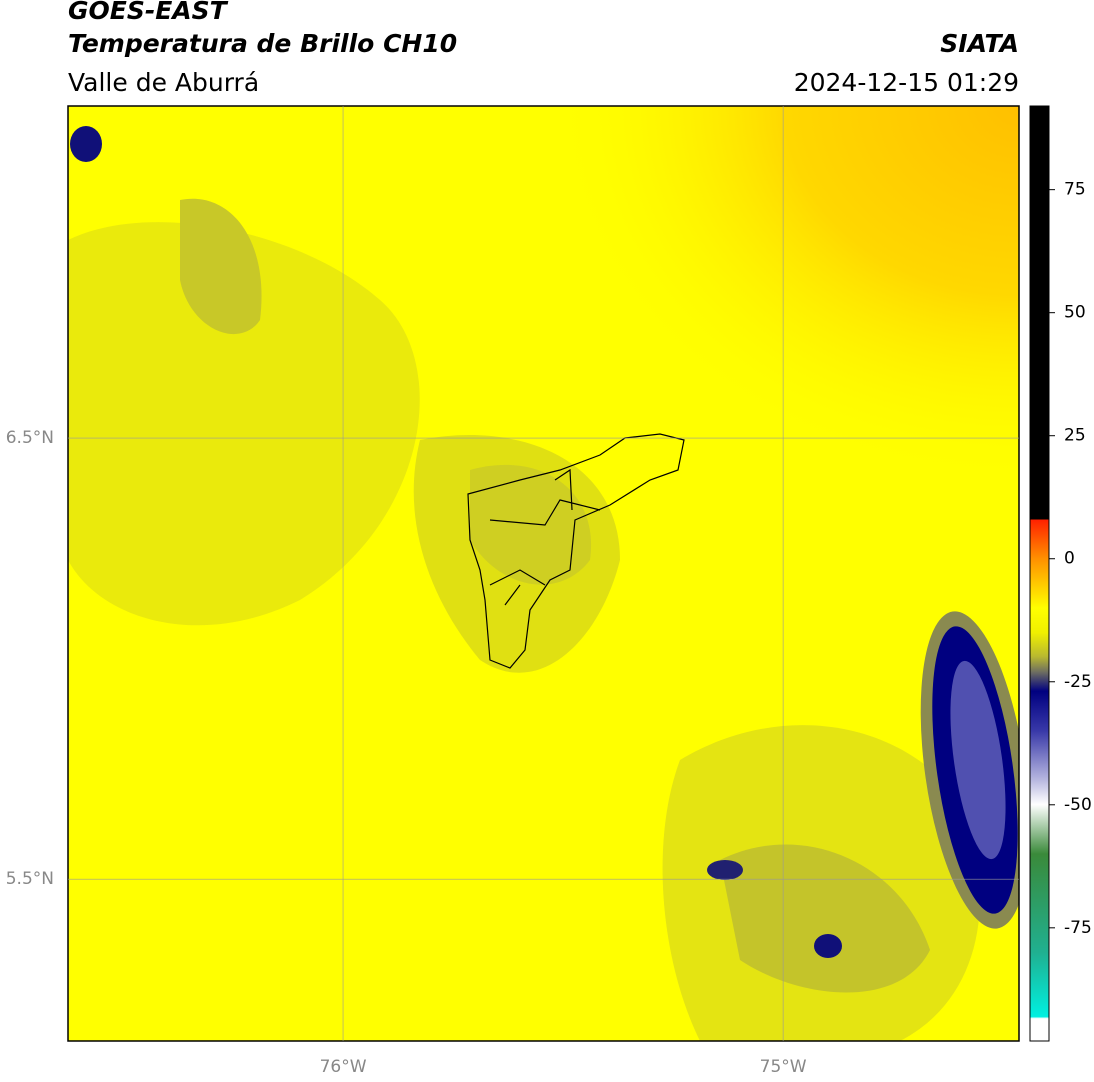  I want to click on colorbar-tick-label: 75, so click(1075, 190).